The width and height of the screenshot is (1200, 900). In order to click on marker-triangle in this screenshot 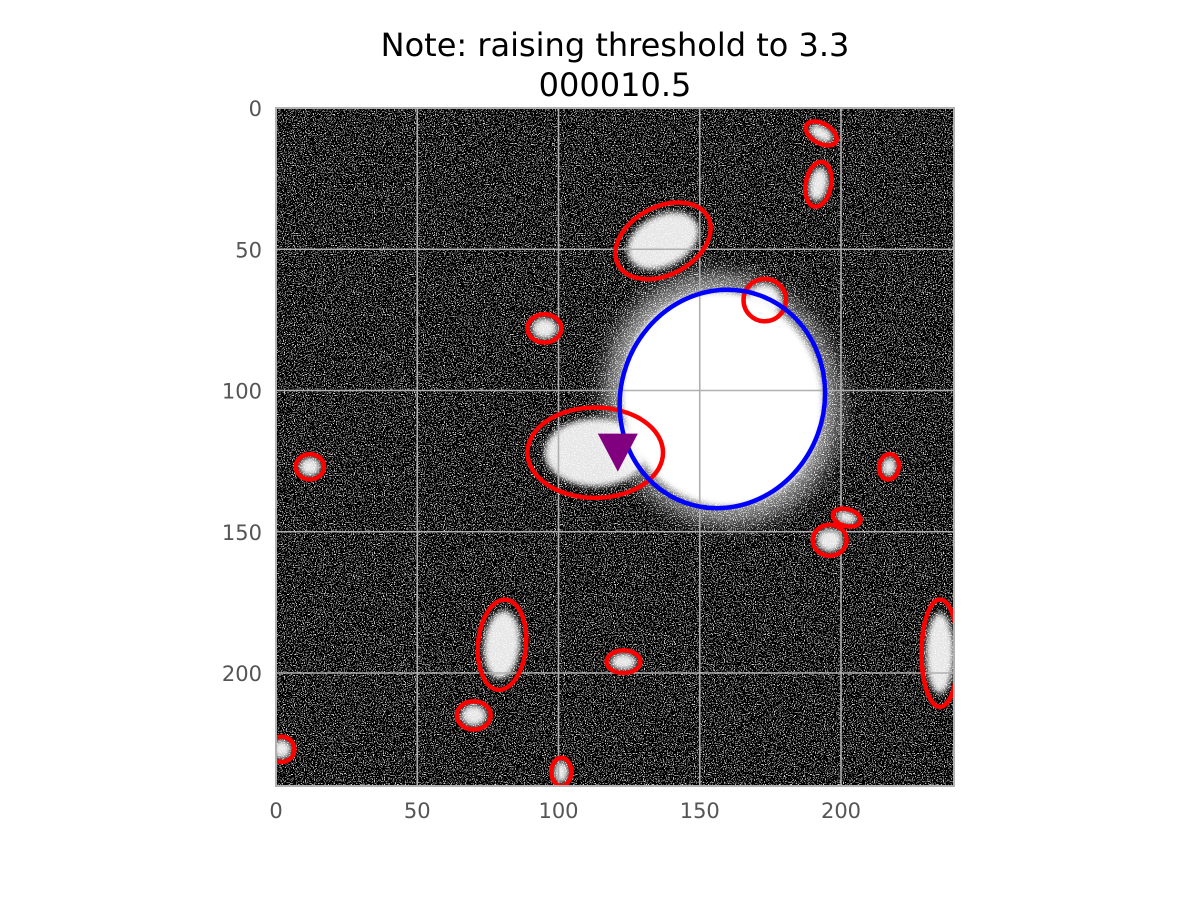, I will do `click(617, 452)`.